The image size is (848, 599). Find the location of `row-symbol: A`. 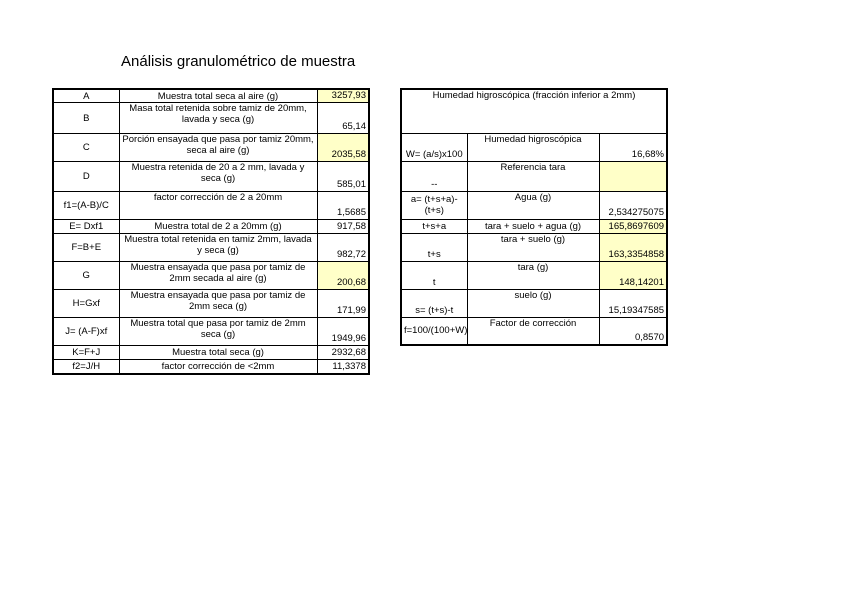

row-symbol: A is located at coordinates (86, 95).